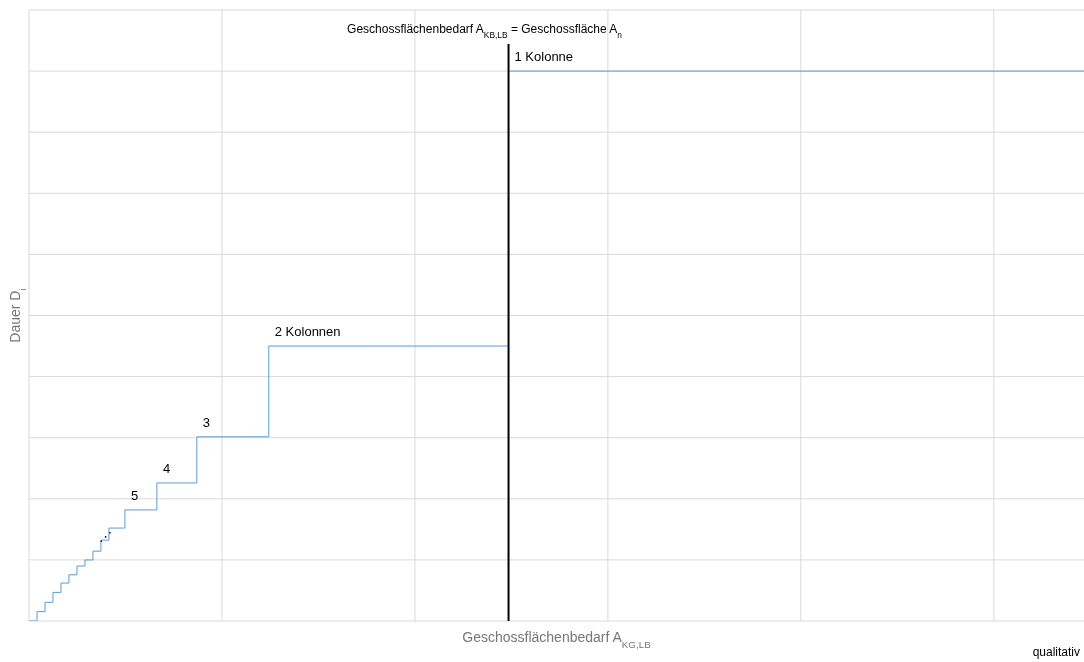 This screenshot has height=662, width=1084. Describe the element at coordinates (134, 495) in the screenshot. I see `annotation: 5` at that location.